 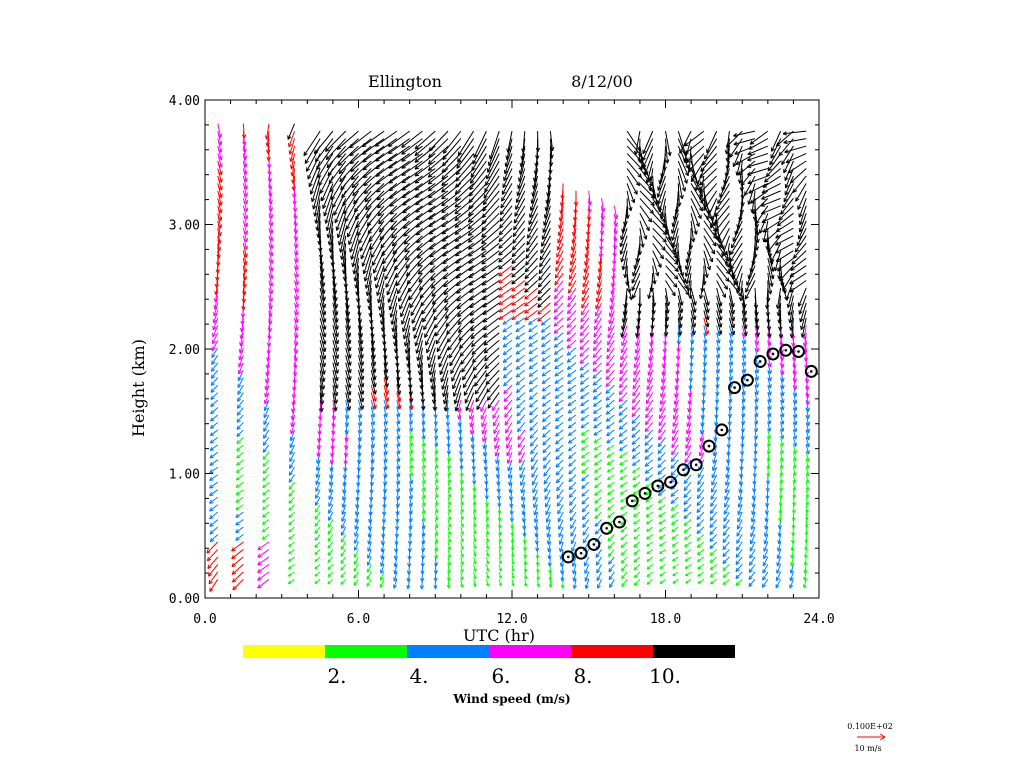 What do you see at coordinates (696, 465) in the screenshot?
I see `mixing-height-marker` at bounding box center [696, 465].